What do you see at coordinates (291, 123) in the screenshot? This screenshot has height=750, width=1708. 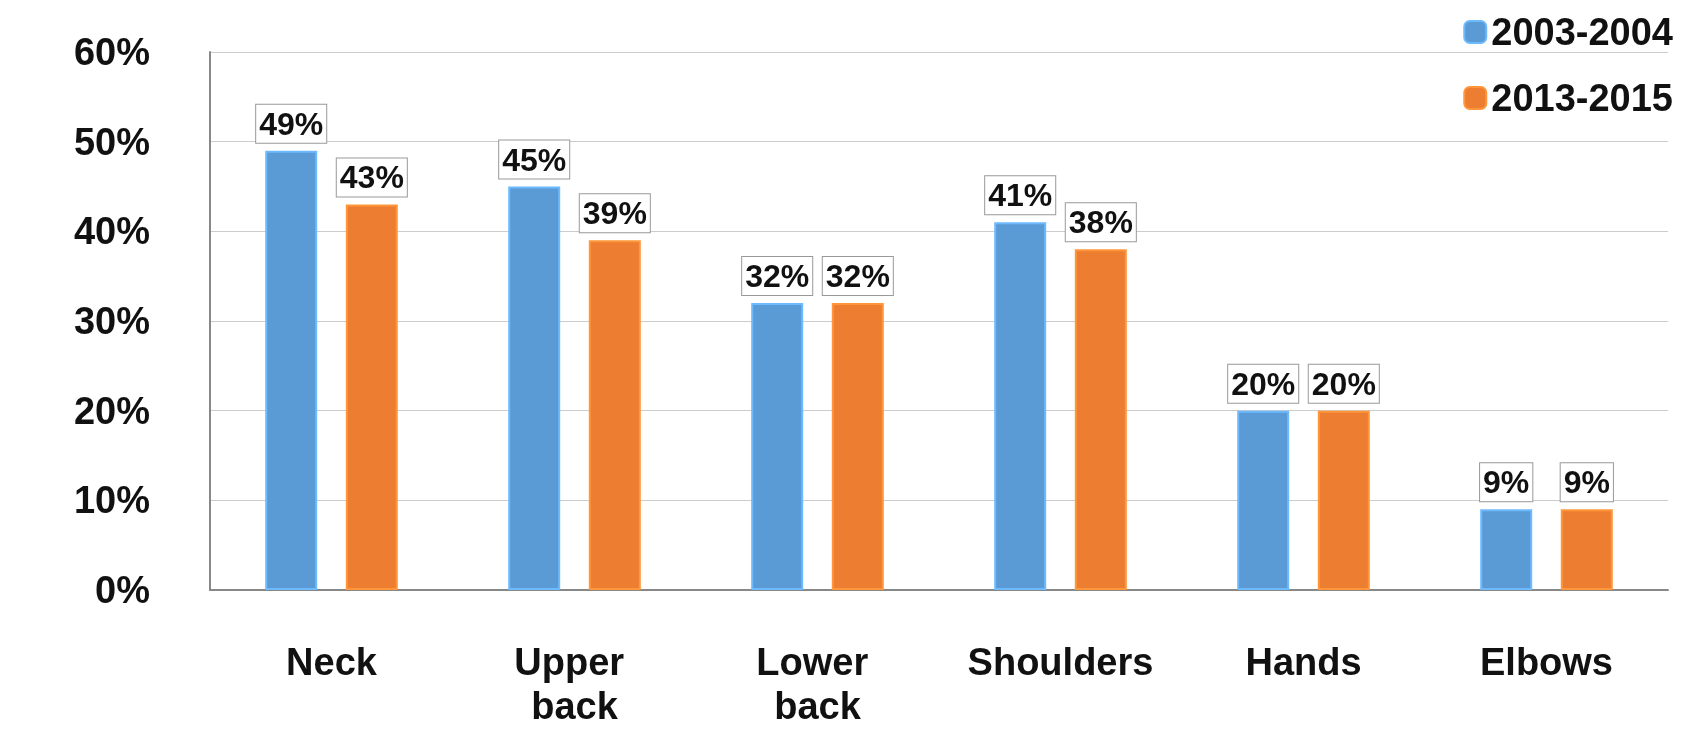 I see `data-label: 49%` at bounding box center [291, 123].